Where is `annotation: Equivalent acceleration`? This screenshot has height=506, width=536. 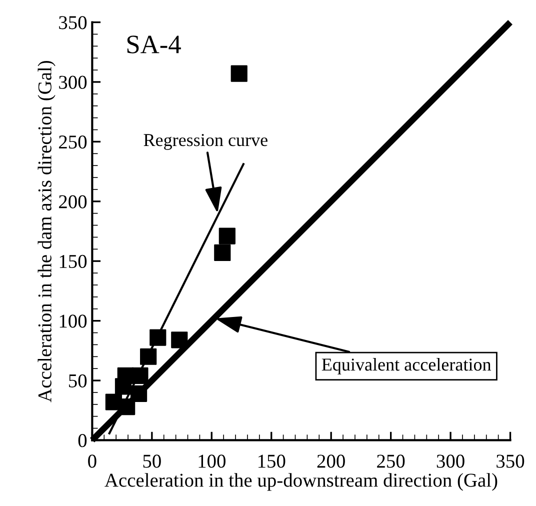
annotation: Equivalent acceleration is located at coordinates (407, 366).